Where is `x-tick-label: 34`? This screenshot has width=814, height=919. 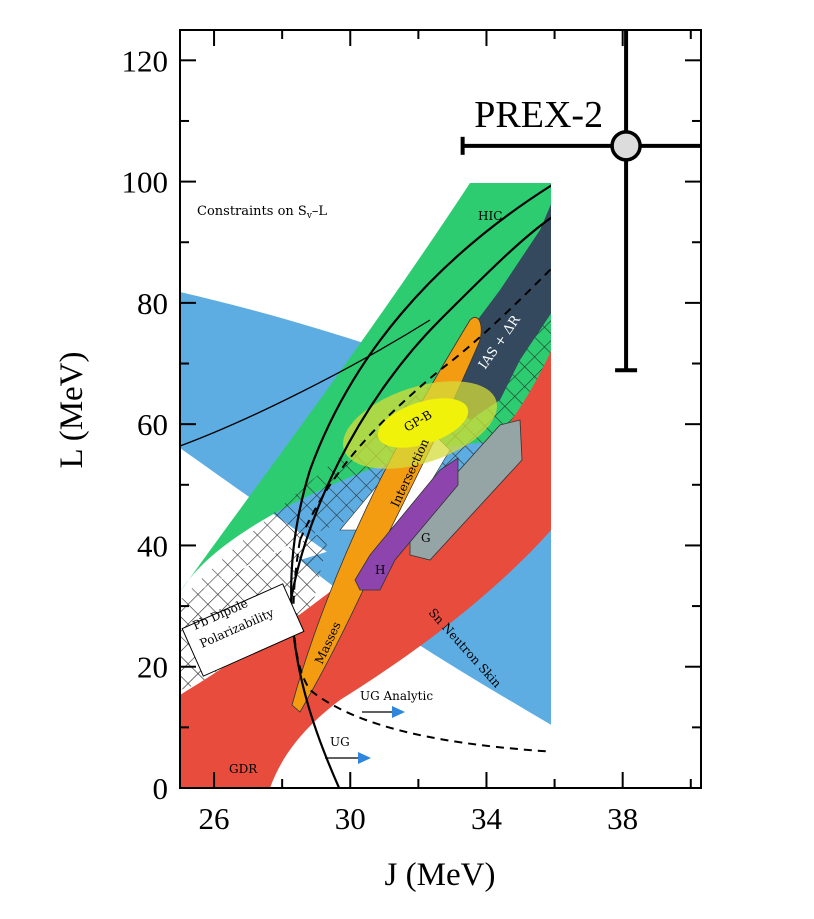
x-tick-label: 34 is located at coordinates (487, 818).